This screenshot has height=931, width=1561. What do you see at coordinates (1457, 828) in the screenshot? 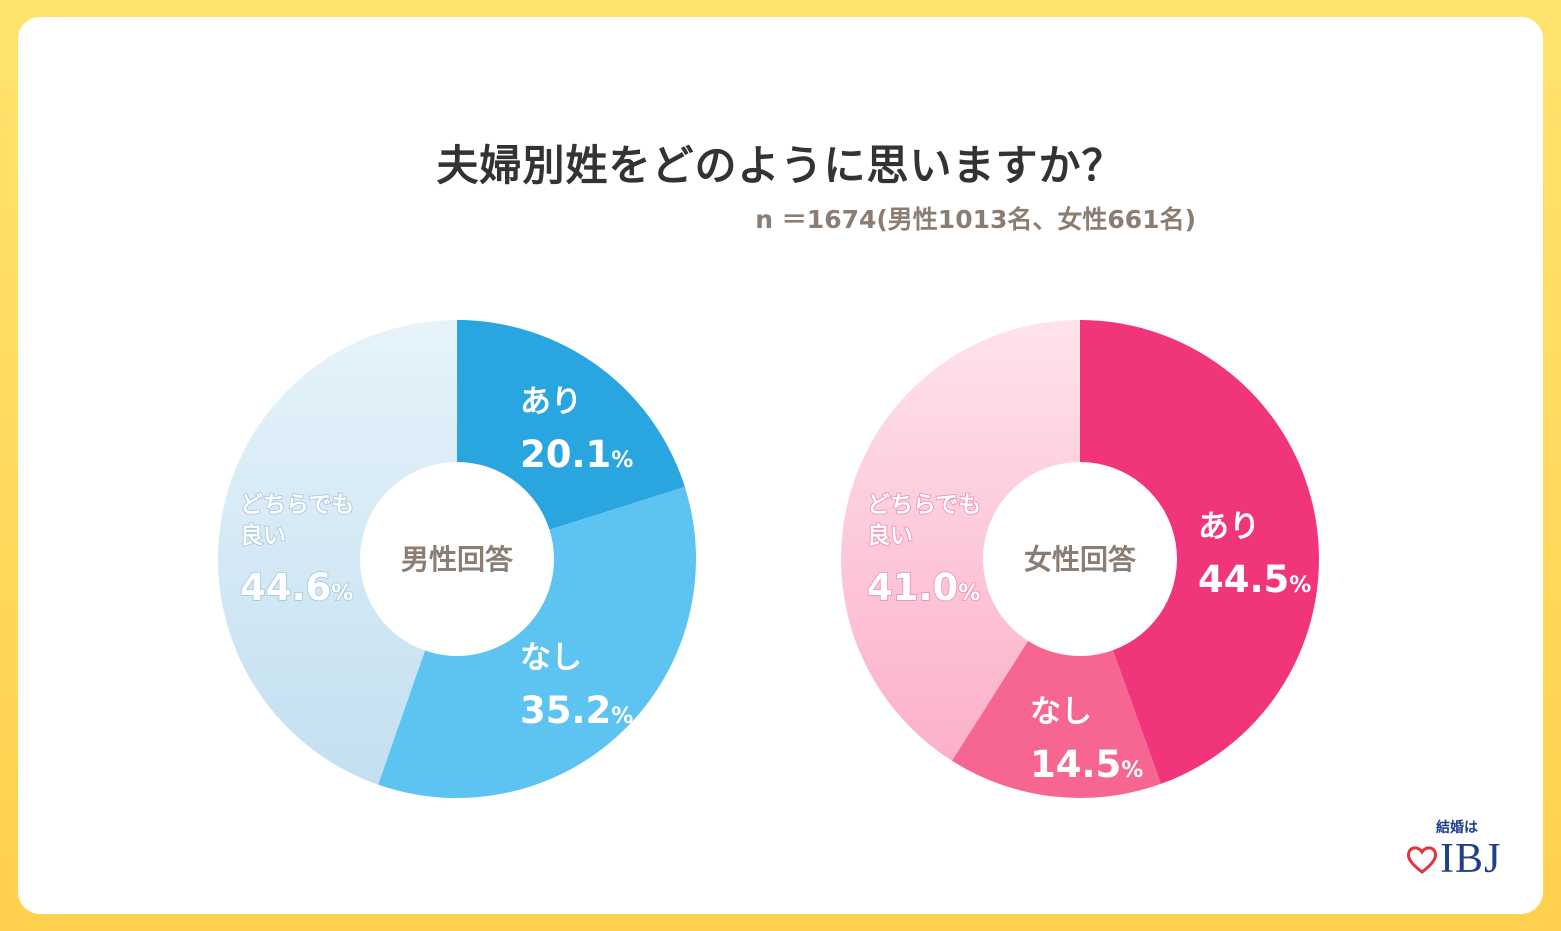
I see `logo-tagline: 結婚は` at bounding box center [1457, 828].